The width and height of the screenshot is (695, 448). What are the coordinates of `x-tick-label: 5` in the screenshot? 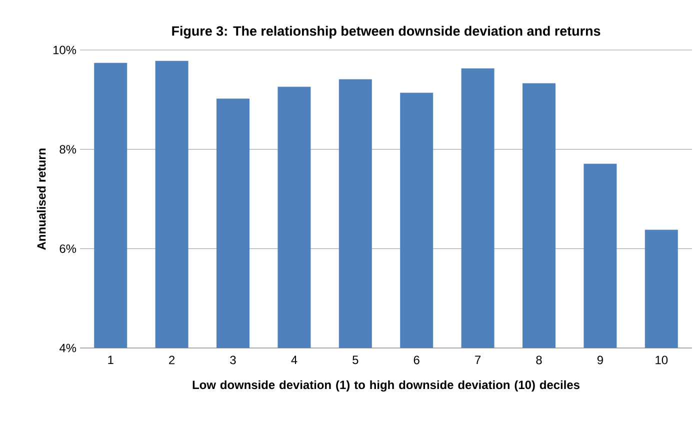 It's located at (355, 360).